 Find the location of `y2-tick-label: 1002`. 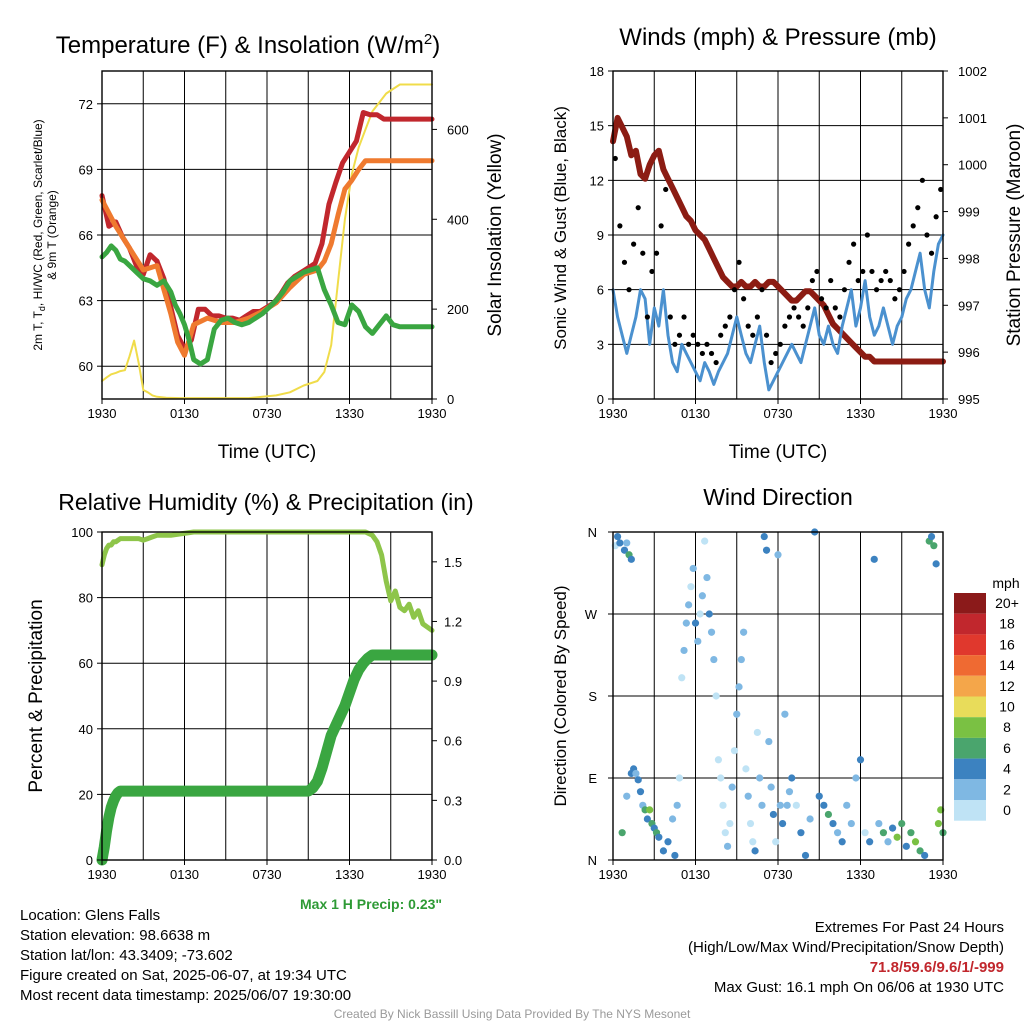

y2-tick-label: 1002 is located at coordinates (972, 71).